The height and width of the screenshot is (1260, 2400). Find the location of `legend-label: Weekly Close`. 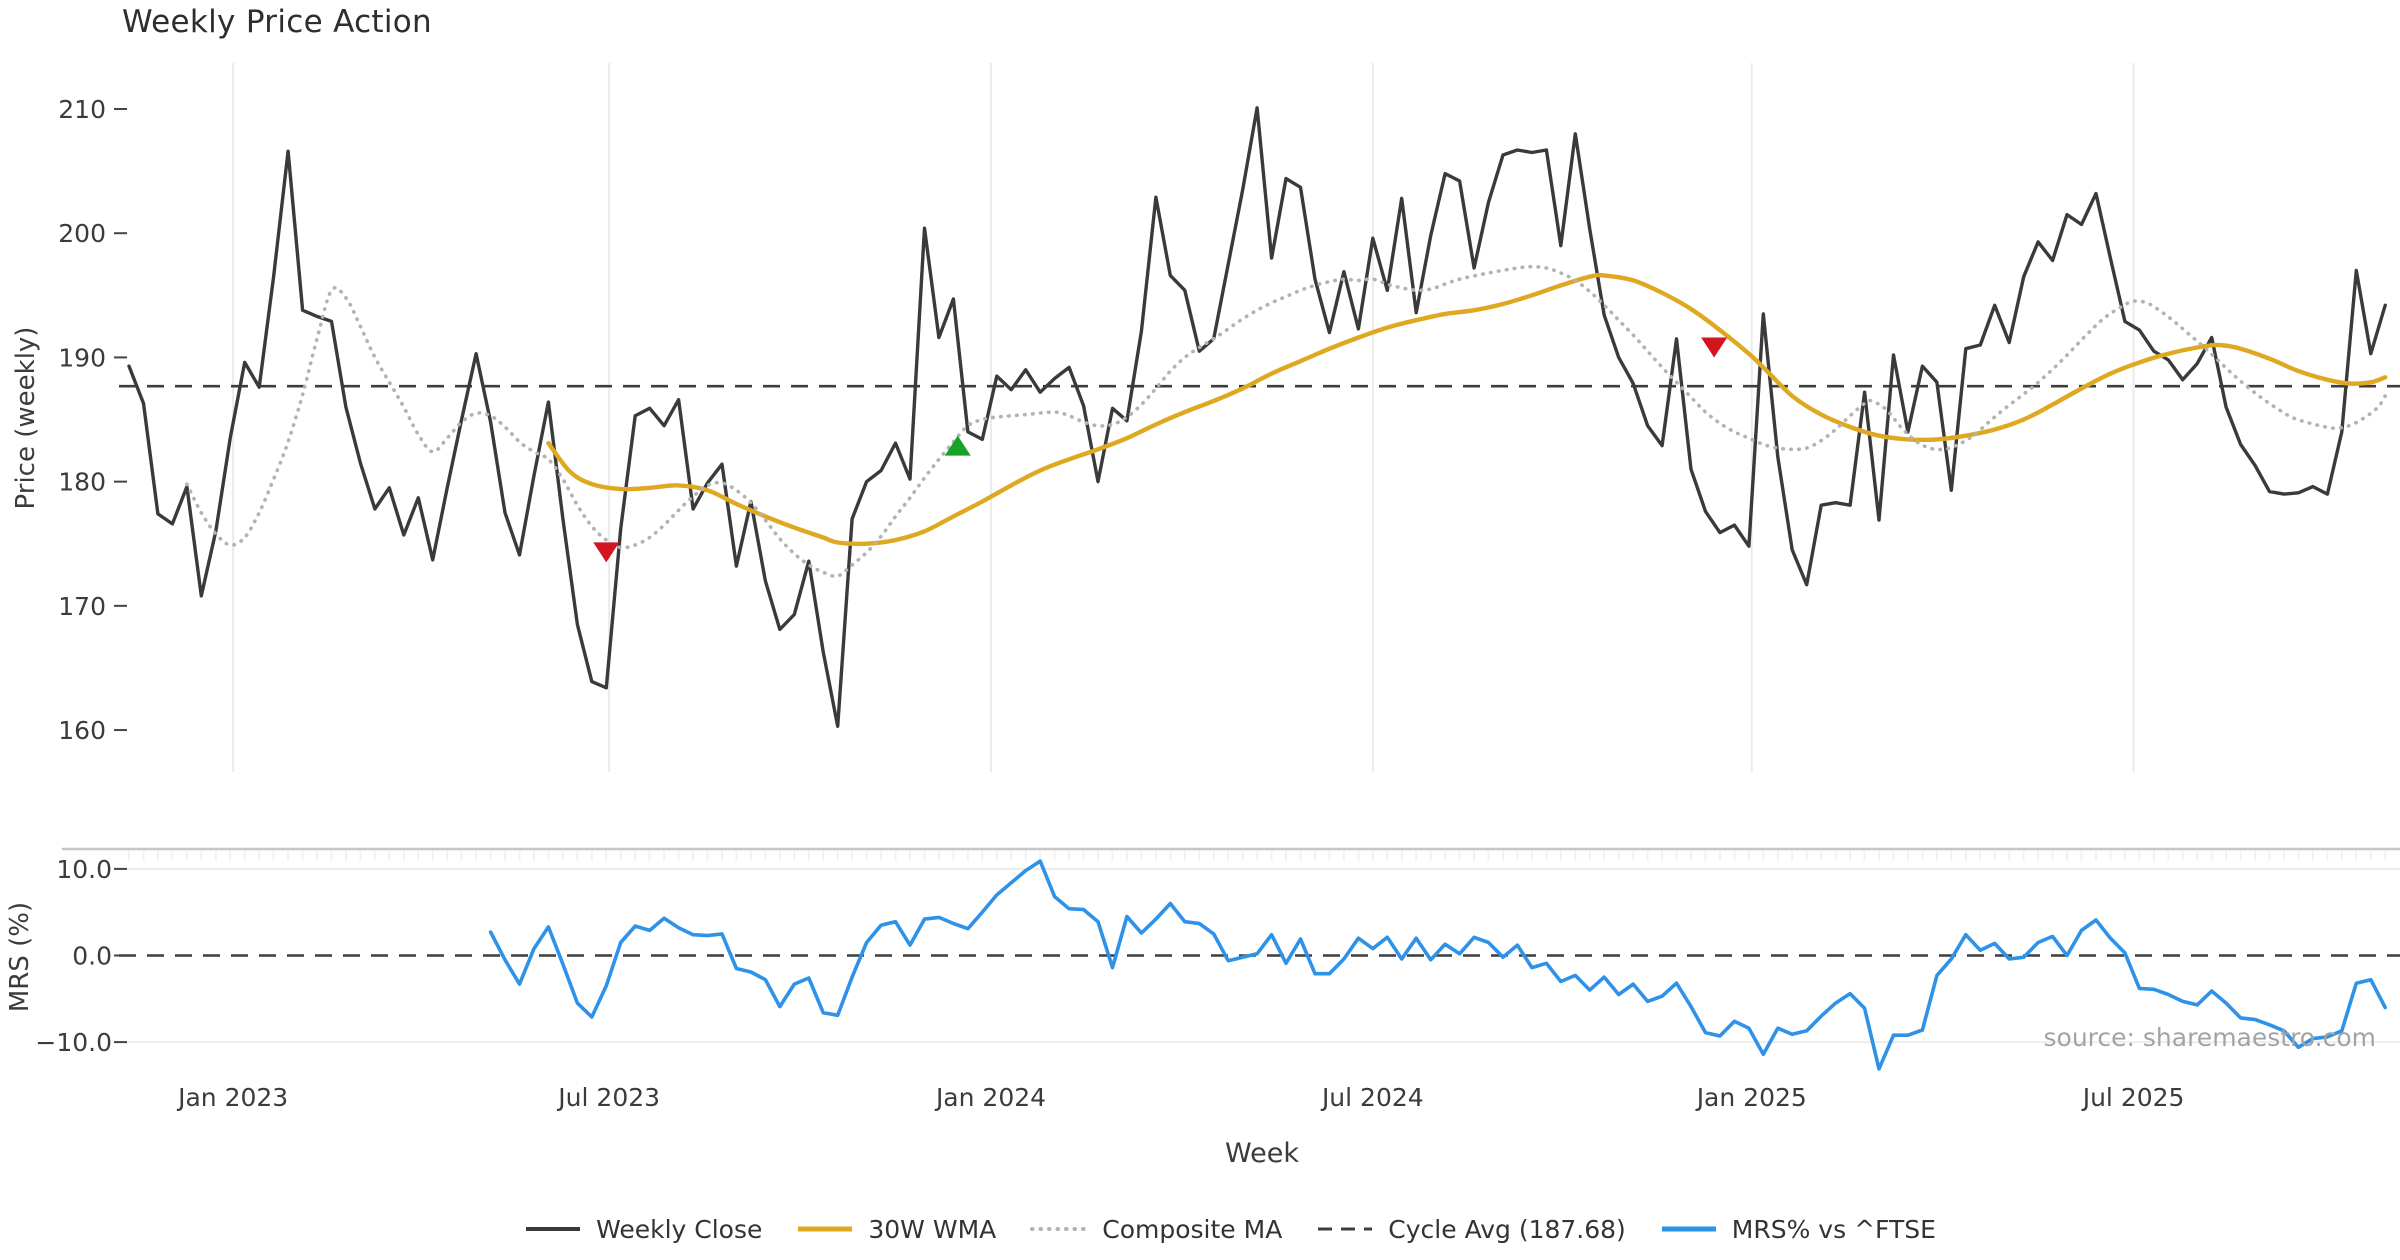

legend-label: Weekly Close is located at coordinates (679, 1229).